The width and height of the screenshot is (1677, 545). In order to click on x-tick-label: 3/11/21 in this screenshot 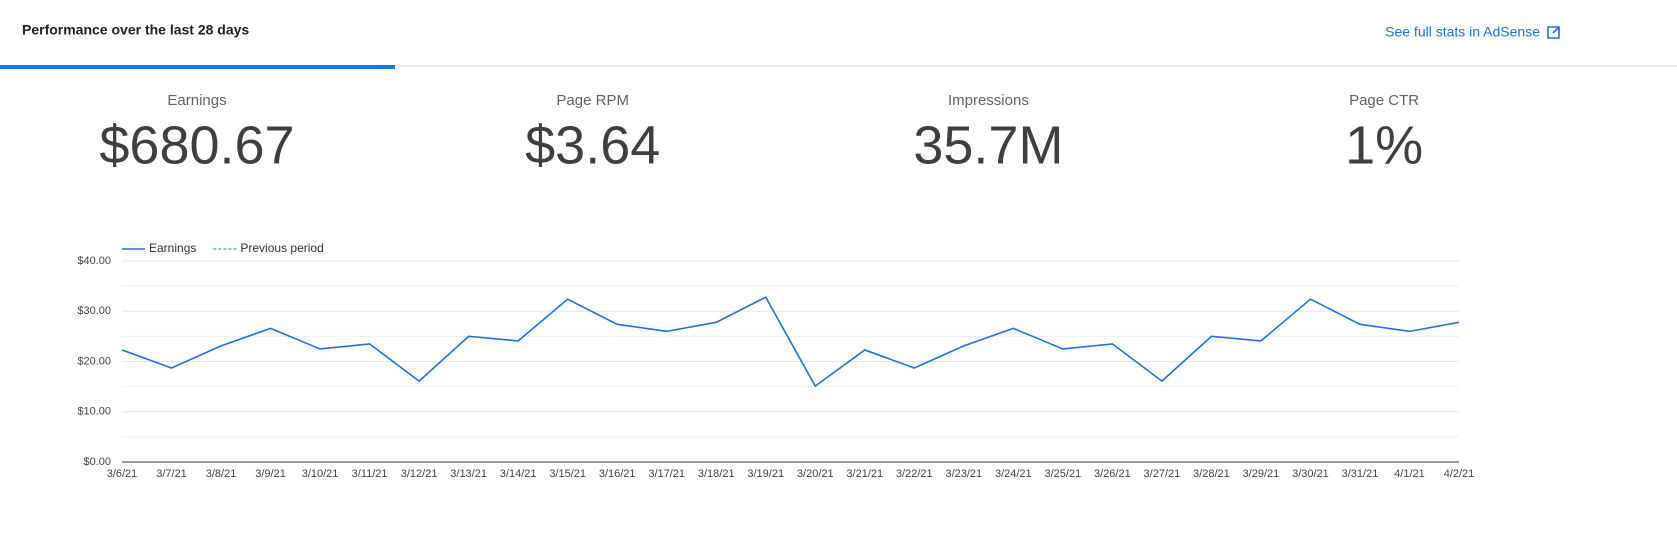, I will do `click(370, 474)`.